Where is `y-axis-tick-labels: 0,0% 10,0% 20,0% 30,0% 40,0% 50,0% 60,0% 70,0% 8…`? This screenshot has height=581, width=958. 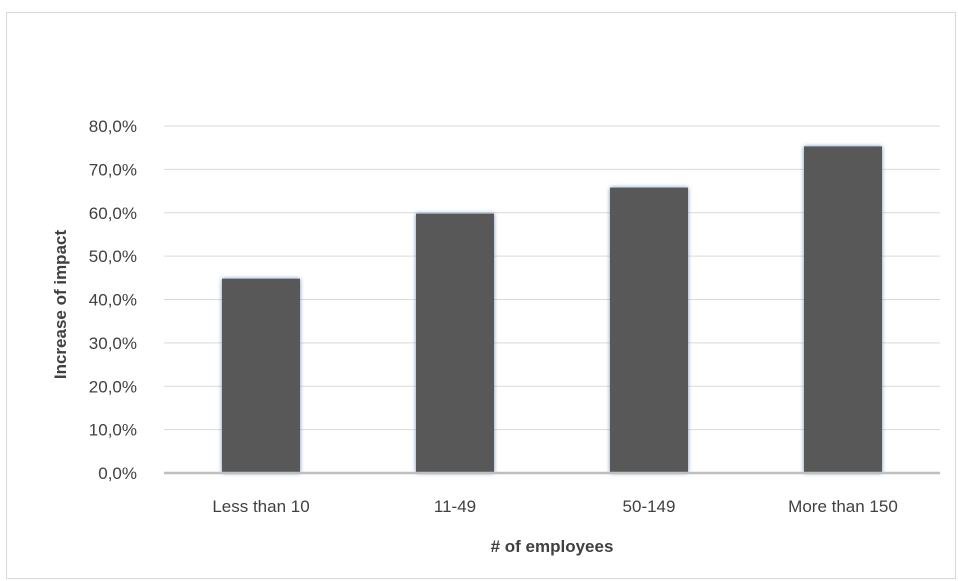
y-axis-tick-labels: 0,0% 10,0% 20,0% 30,0% 40,0% 50,0% 60,0% 70,0% 8… is located at coordinates (113, 300).